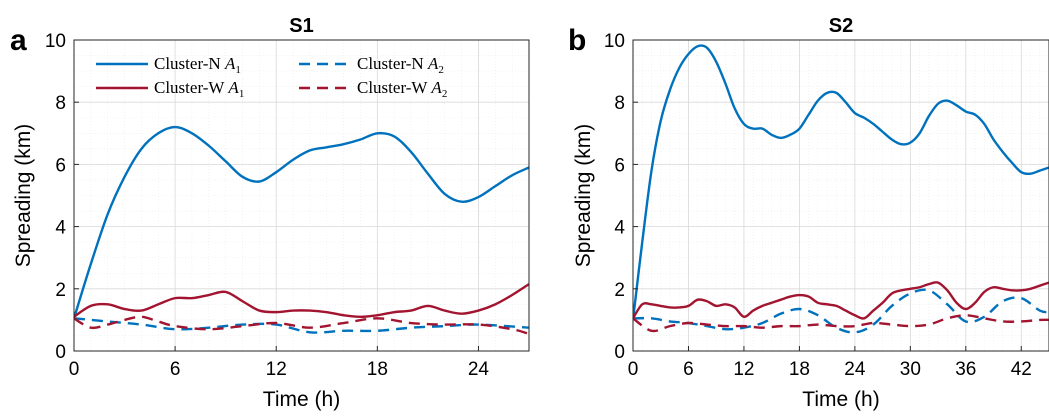  I want to click on legend-label: Cluster-W A2, so click(402, 89).